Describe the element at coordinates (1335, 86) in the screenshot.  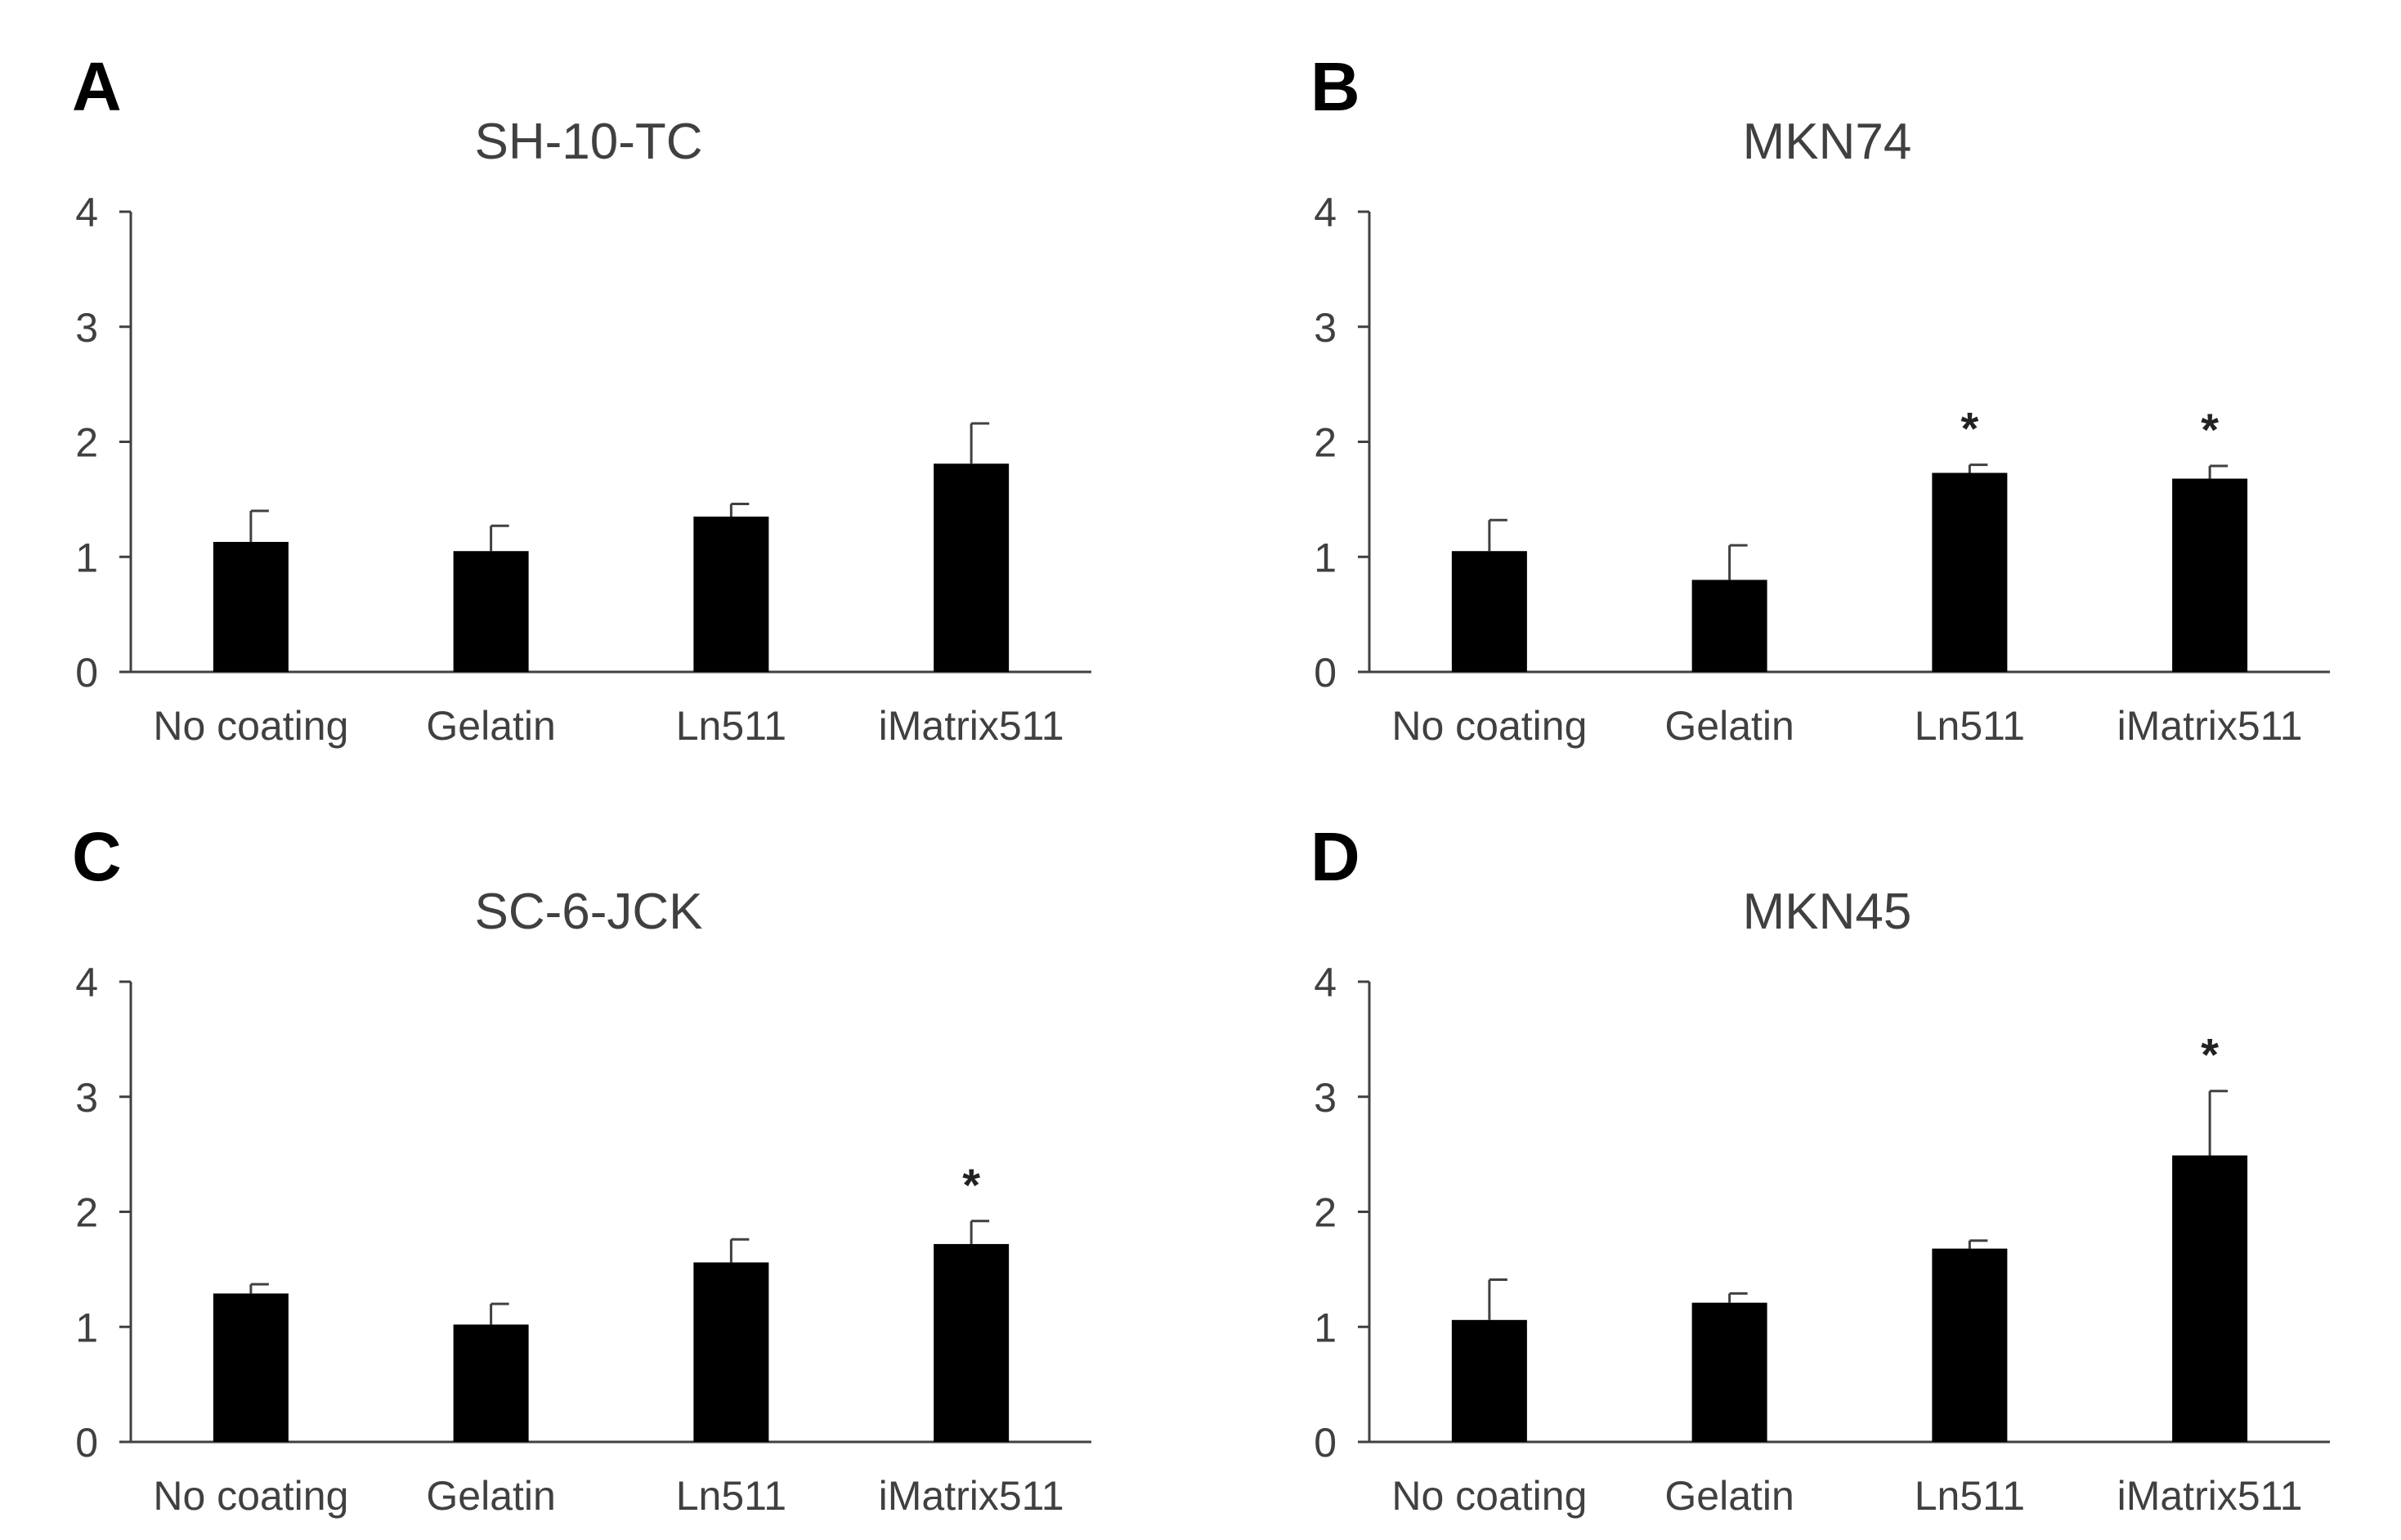
I see `panel-letter: B` at that location.